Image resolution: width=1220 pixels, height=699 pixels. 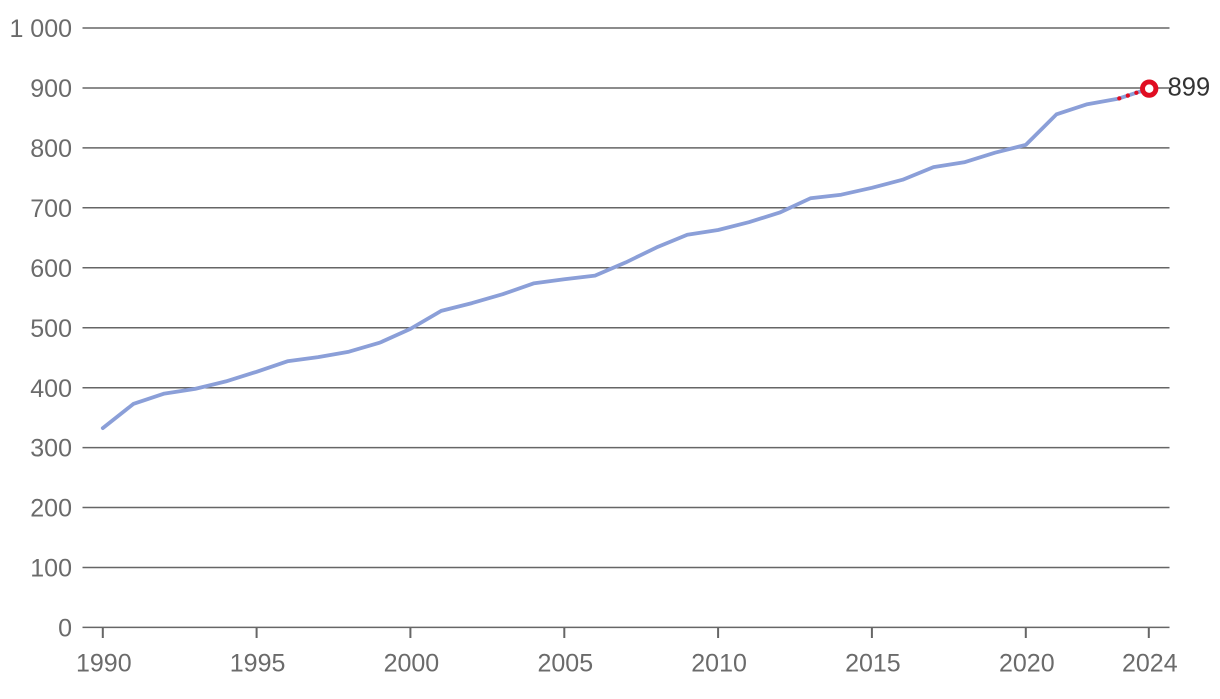 What do you see at coordinates (1150, 664) in the screenshot?
I see `svg-text: 2024` at bounding box center [1150, 664].